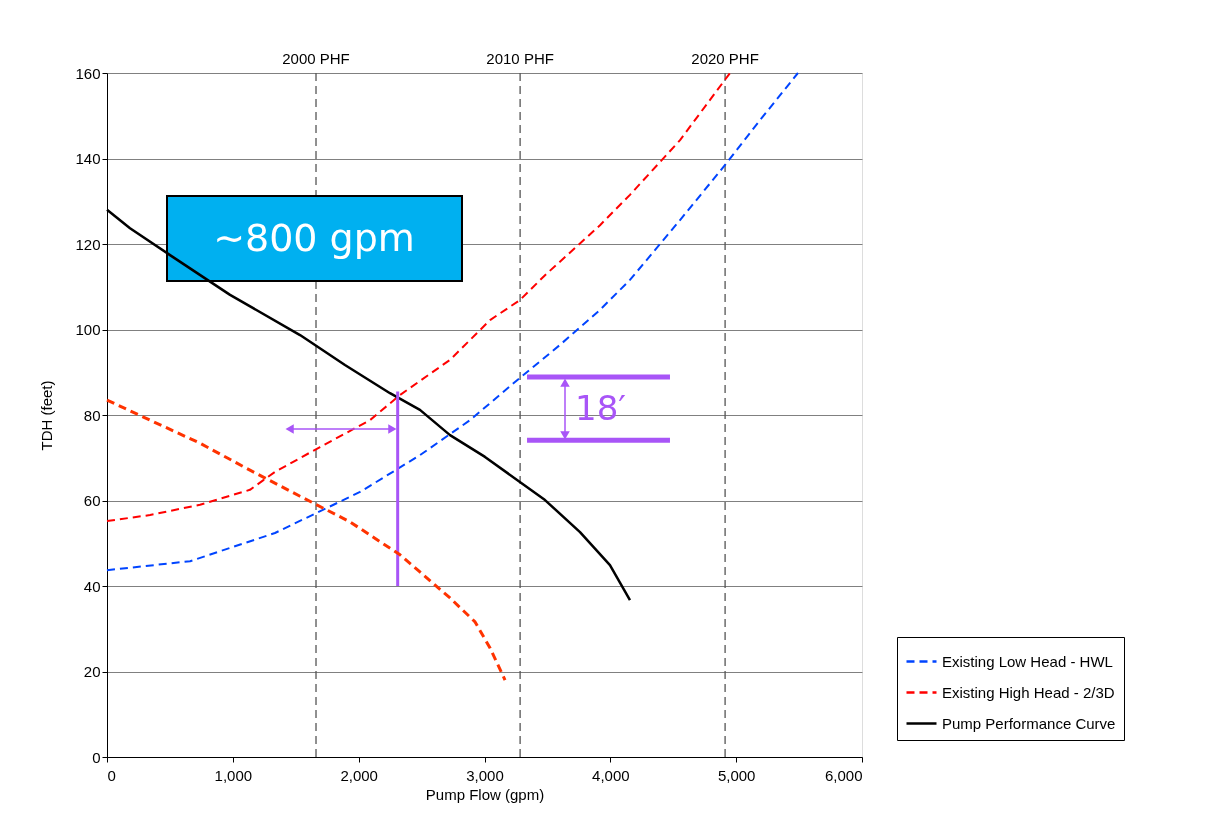 This screenshot has width=1207, height=838. Describe the element at coordinates (1028, 692) in the screenshot. I see `legend-label: Existing High Head - 2/3D` at that location.